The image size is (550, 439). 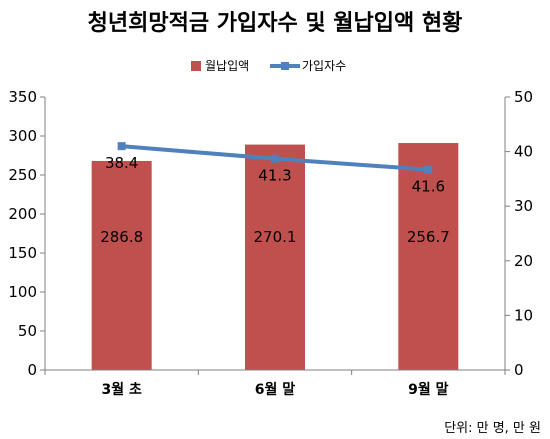 I want to click on left-tick-label: 150, so click(x=22, y=253).